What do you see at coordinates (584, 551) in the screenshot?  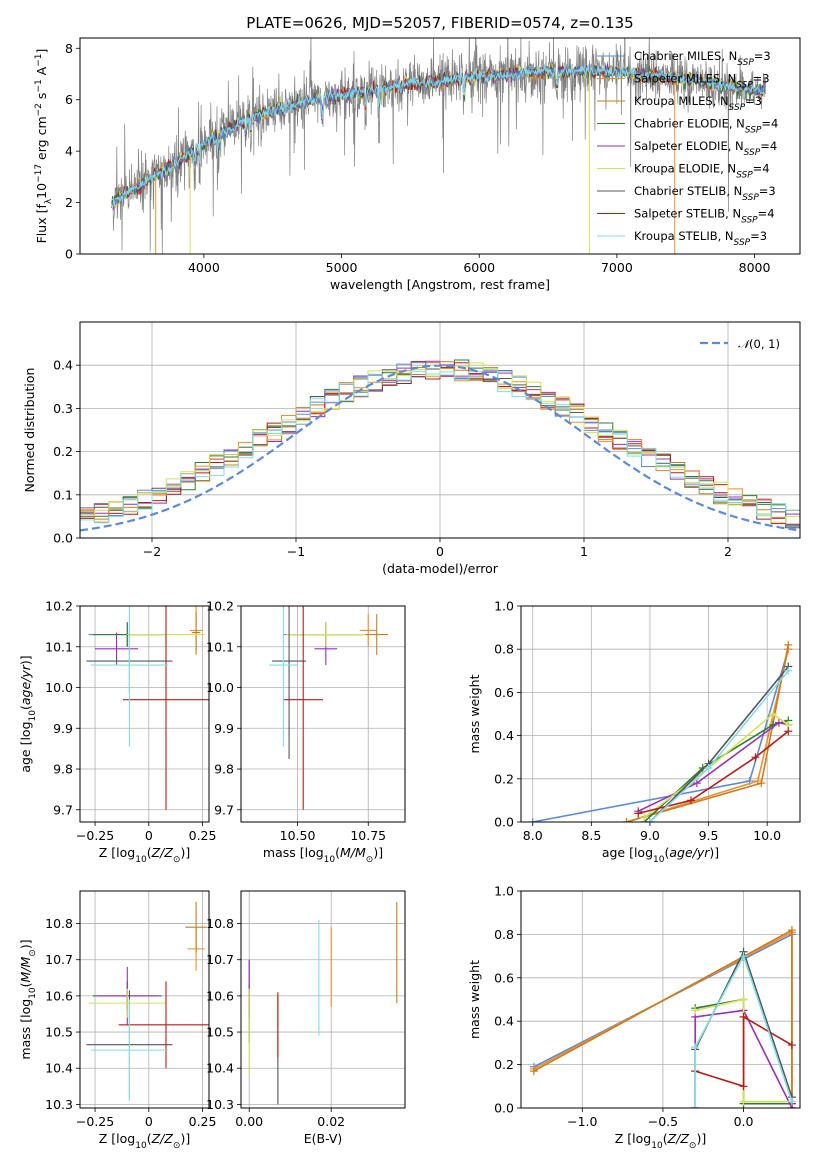 I see `x-tick-label: 1` at bounding box center [584, 551].